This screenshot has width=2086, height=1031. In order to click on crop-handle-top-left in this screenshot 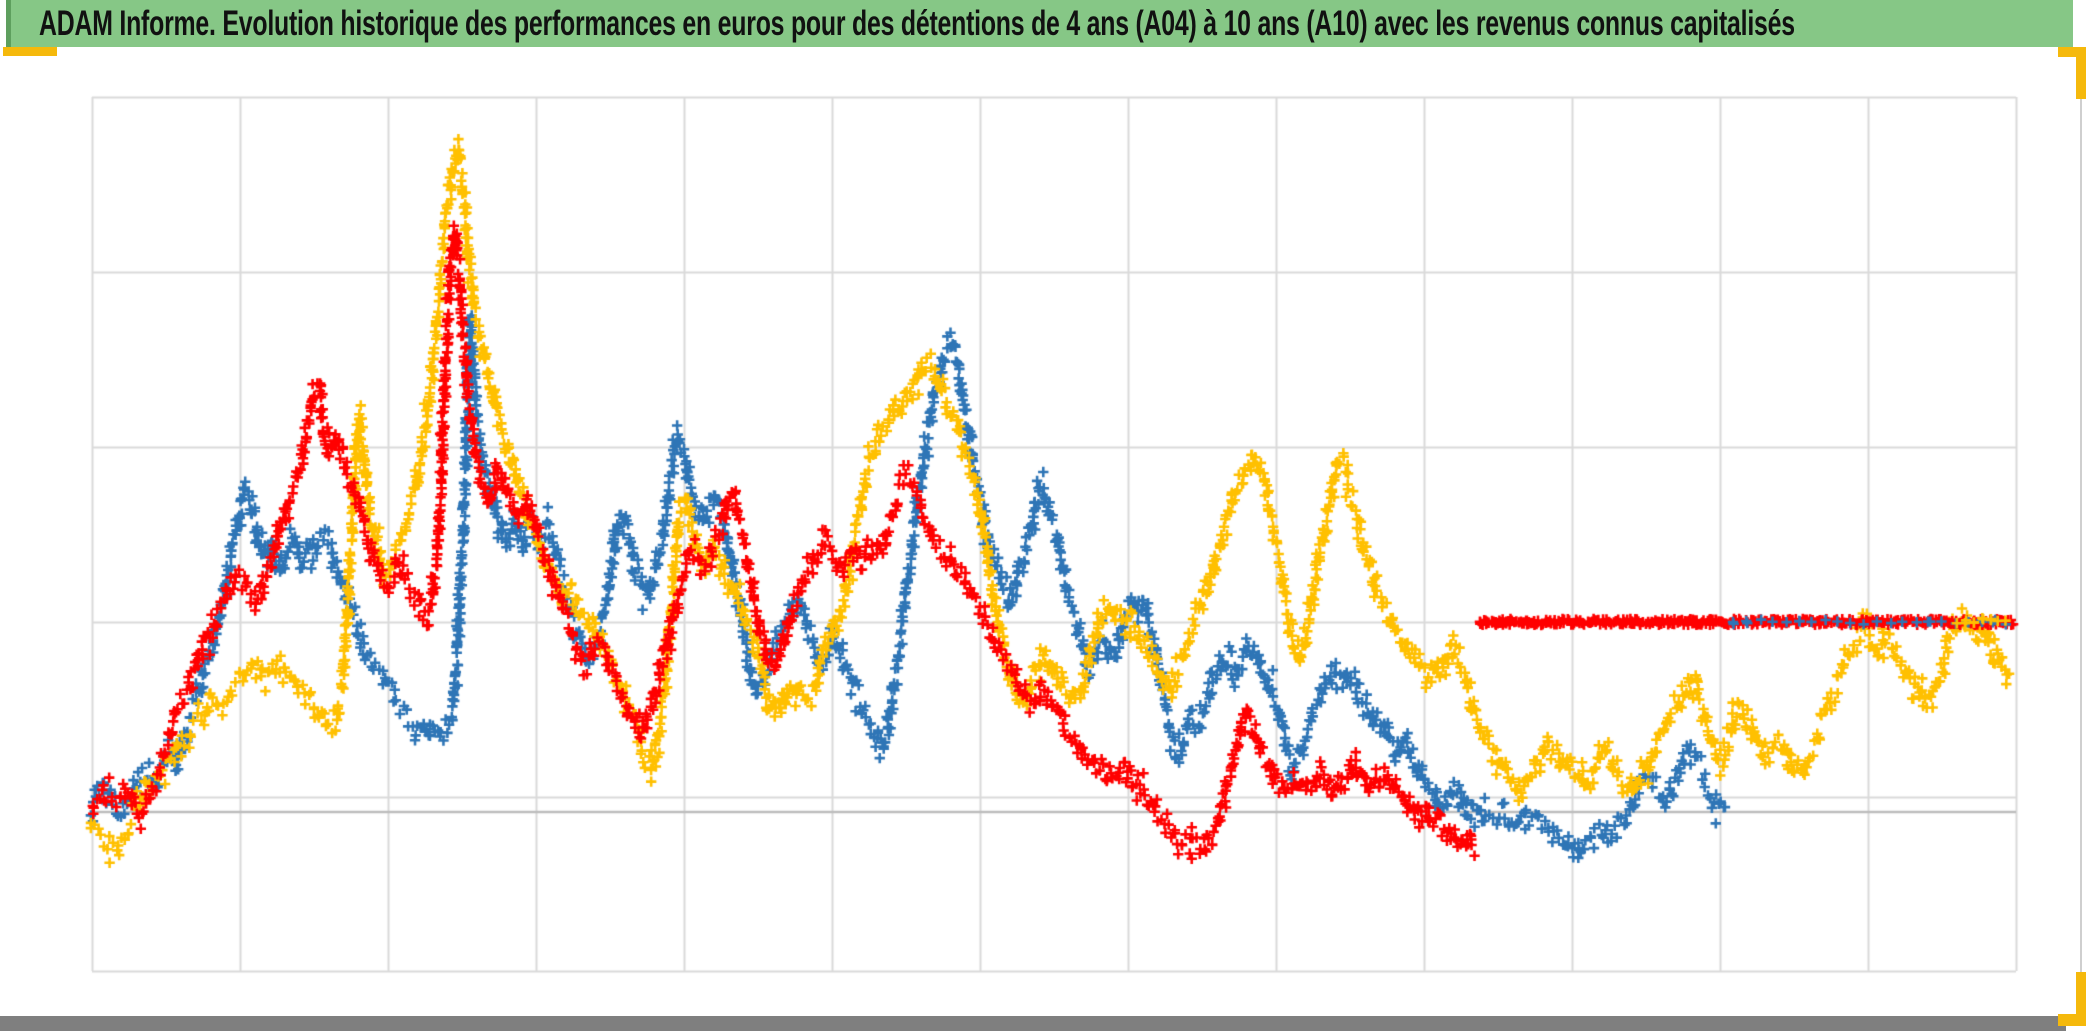, I will do `click(30, 51)`.